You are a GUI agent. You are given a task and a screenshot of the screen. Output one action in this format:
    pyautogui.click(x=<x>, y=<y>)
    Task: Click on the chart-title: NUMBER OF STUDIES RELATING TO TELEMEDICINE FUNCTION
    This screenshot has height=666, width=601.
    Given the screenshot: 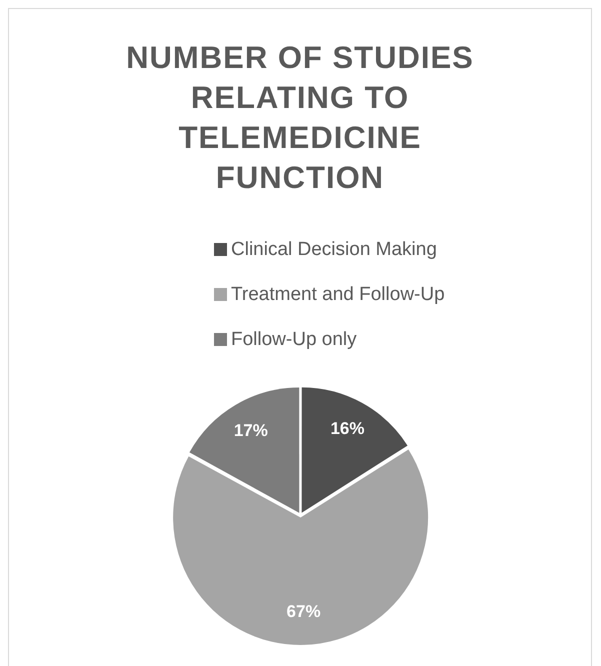 What is the action you would take?
    pyautogui.click(x=300, y=118)
    